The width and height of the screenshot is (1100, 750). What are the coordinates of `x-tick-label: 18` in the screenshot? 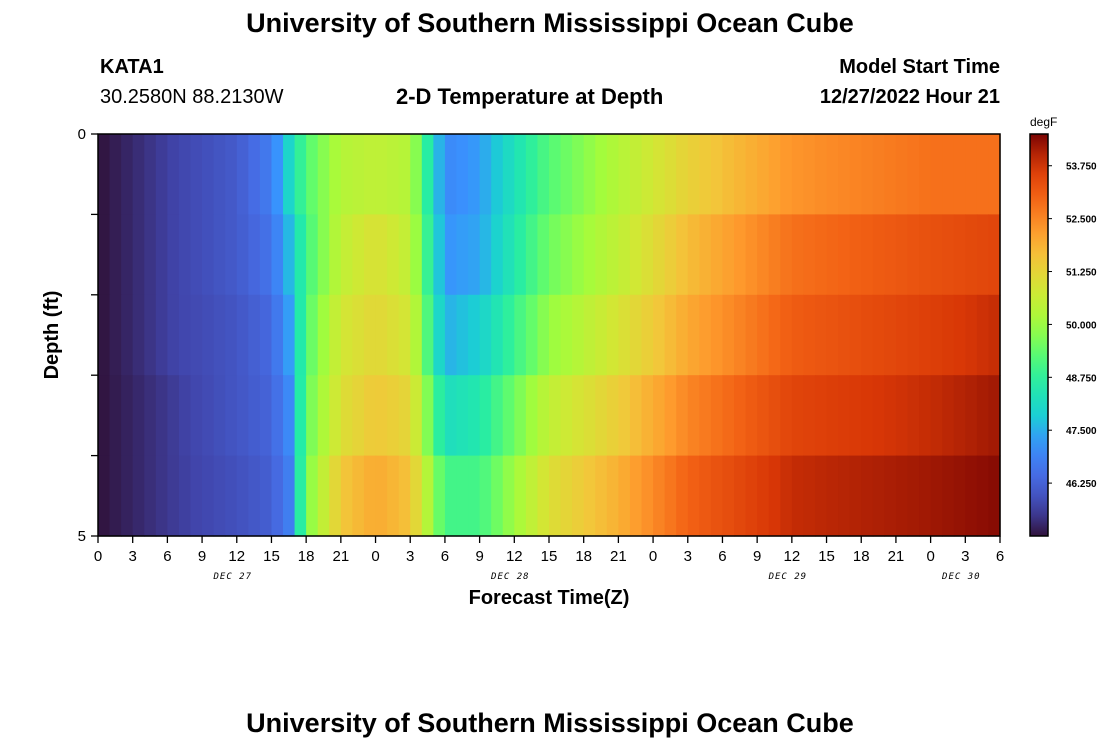 It's located at (861, 556).